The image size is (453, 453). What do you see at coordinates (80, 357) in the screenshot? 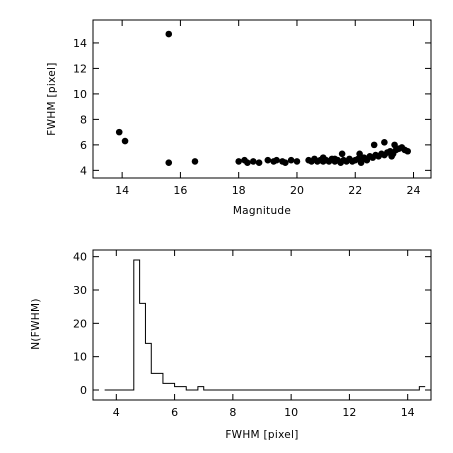
I see `histogram-y-tick-label: 10` at bounding box center [80, 357].